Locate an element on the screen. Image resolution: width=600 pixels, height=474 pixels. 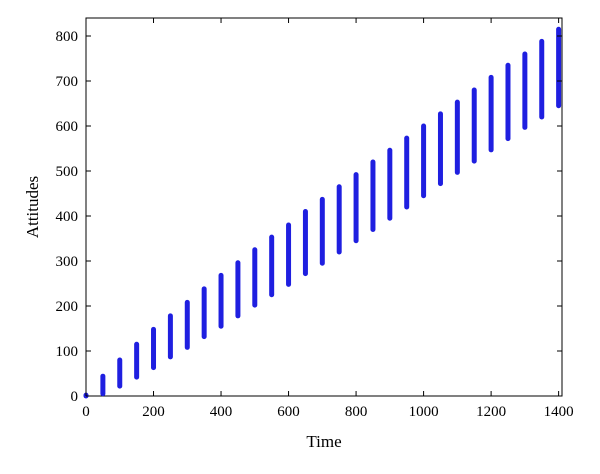
y-tick-label: 800 is located at coordinates (67, 37).